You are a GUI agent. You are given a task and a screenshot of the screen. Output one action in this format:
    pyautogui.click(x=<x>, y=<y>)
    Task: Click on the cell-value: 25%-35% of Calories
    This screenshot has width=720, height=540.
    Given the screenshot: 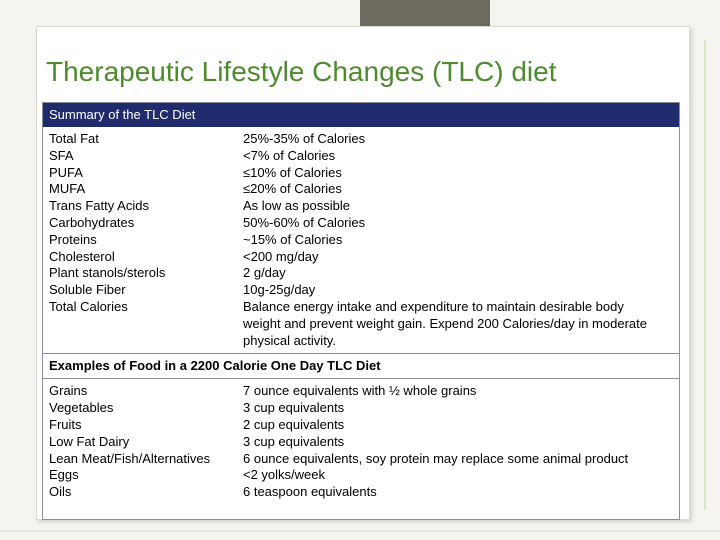 What is the action you would take?
    pyautogui.click(x=304, y=138)
    